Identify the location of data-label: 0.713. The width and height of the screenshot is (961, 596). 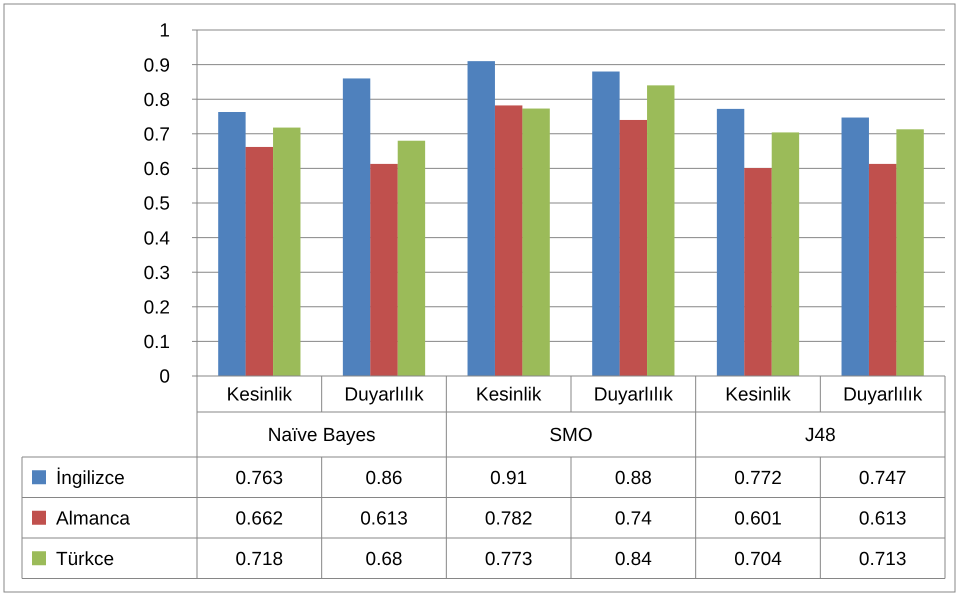
(882, 559).